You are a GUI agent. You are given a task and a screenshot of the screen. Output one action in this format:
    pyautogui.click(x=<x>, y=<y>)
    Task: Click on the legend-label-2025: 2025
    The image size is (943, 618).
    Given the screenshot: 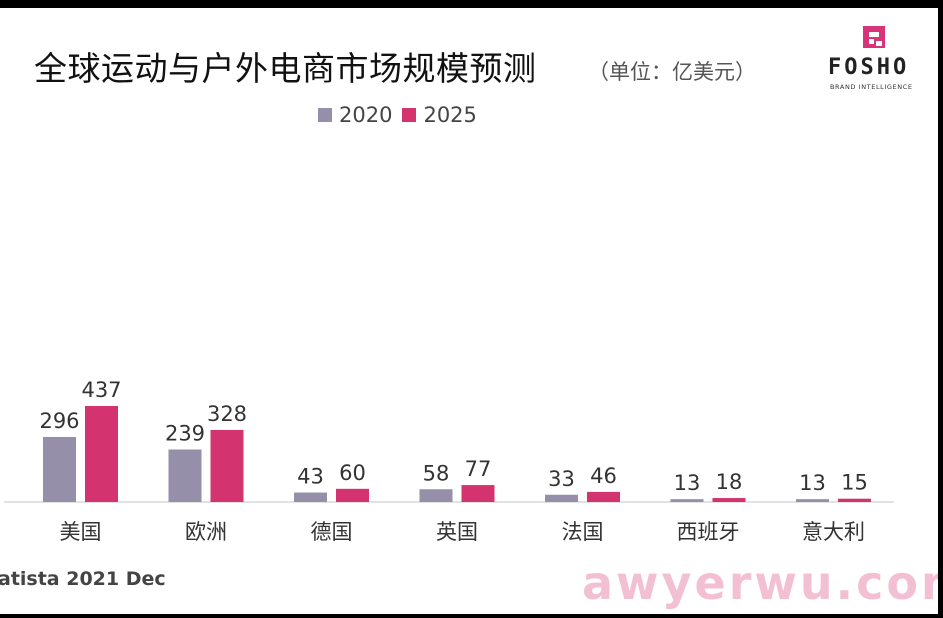 What is the action you would take?
    pyautogui.click(x=450, y=115)
    